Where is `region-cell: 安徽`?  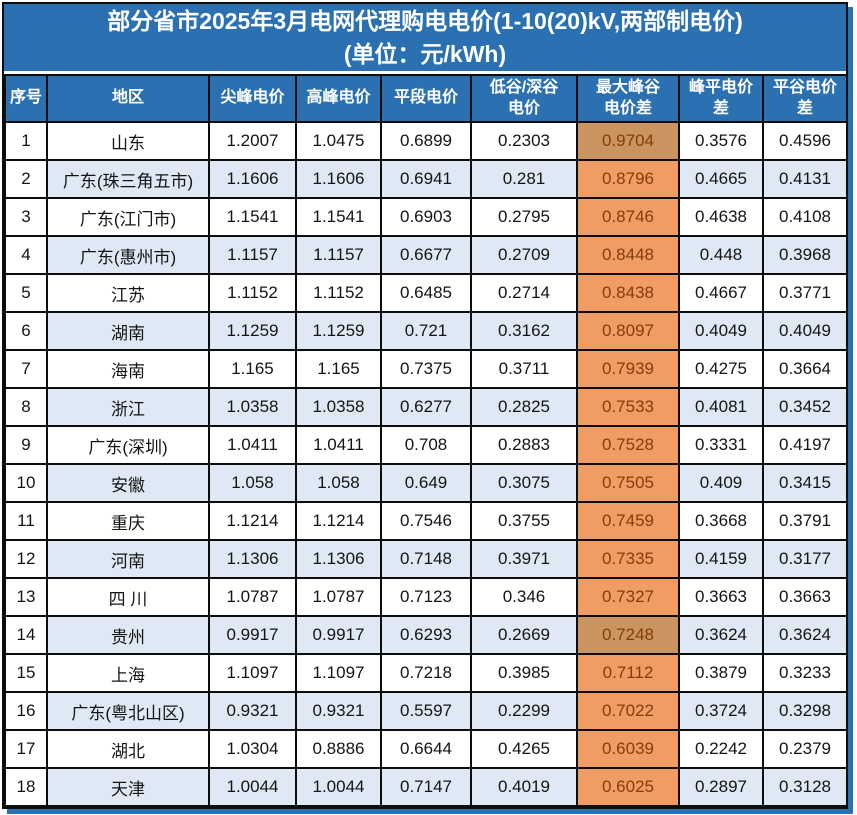
region-cell: 安徽 is located at coordinates (128, 483).